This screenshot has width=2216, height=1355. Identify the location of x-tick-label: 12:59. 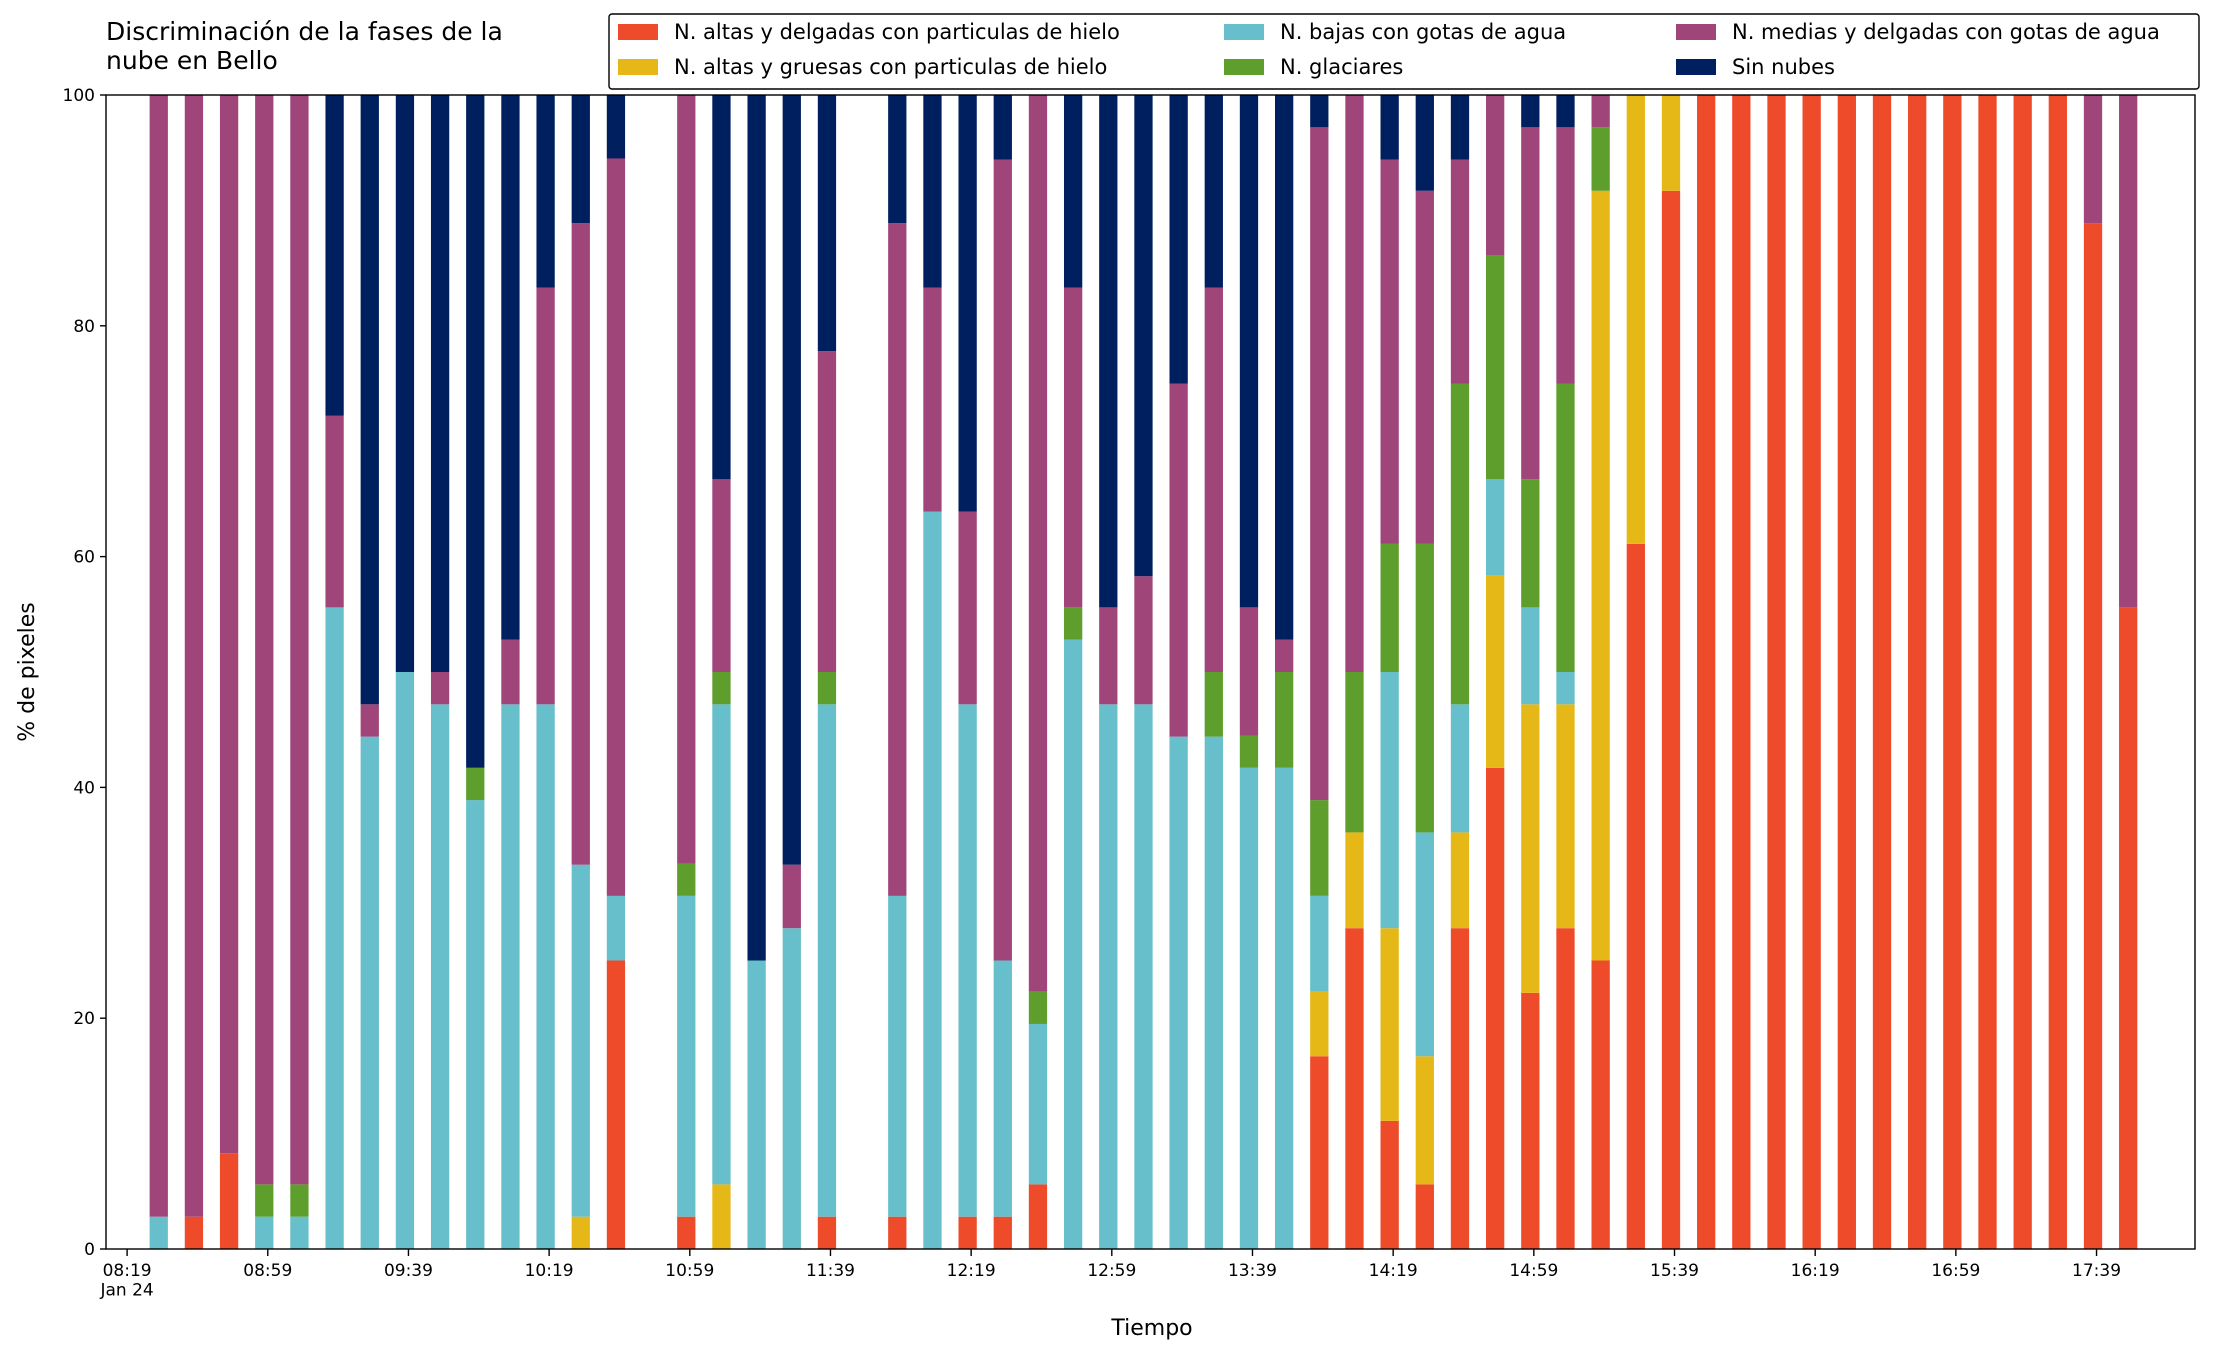
(1111, 1271).